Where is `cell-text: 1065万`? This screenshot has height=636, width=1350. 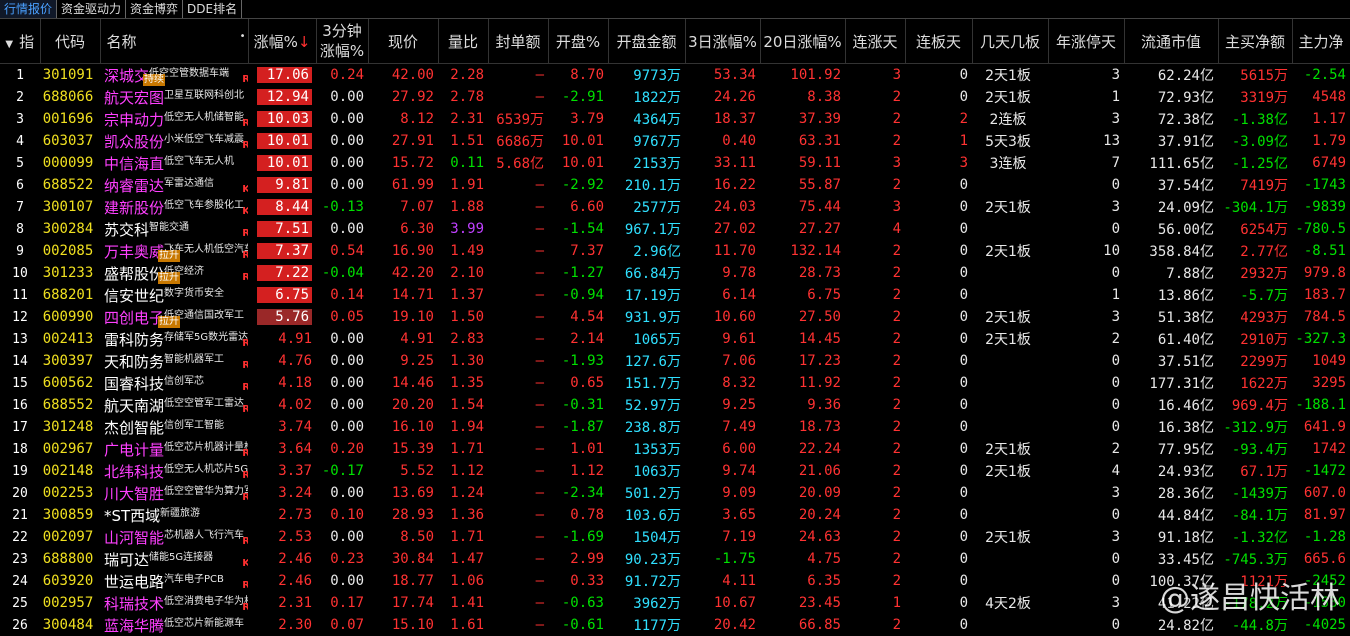
cell-text: 1065万 is located at coordinates (657, 340).